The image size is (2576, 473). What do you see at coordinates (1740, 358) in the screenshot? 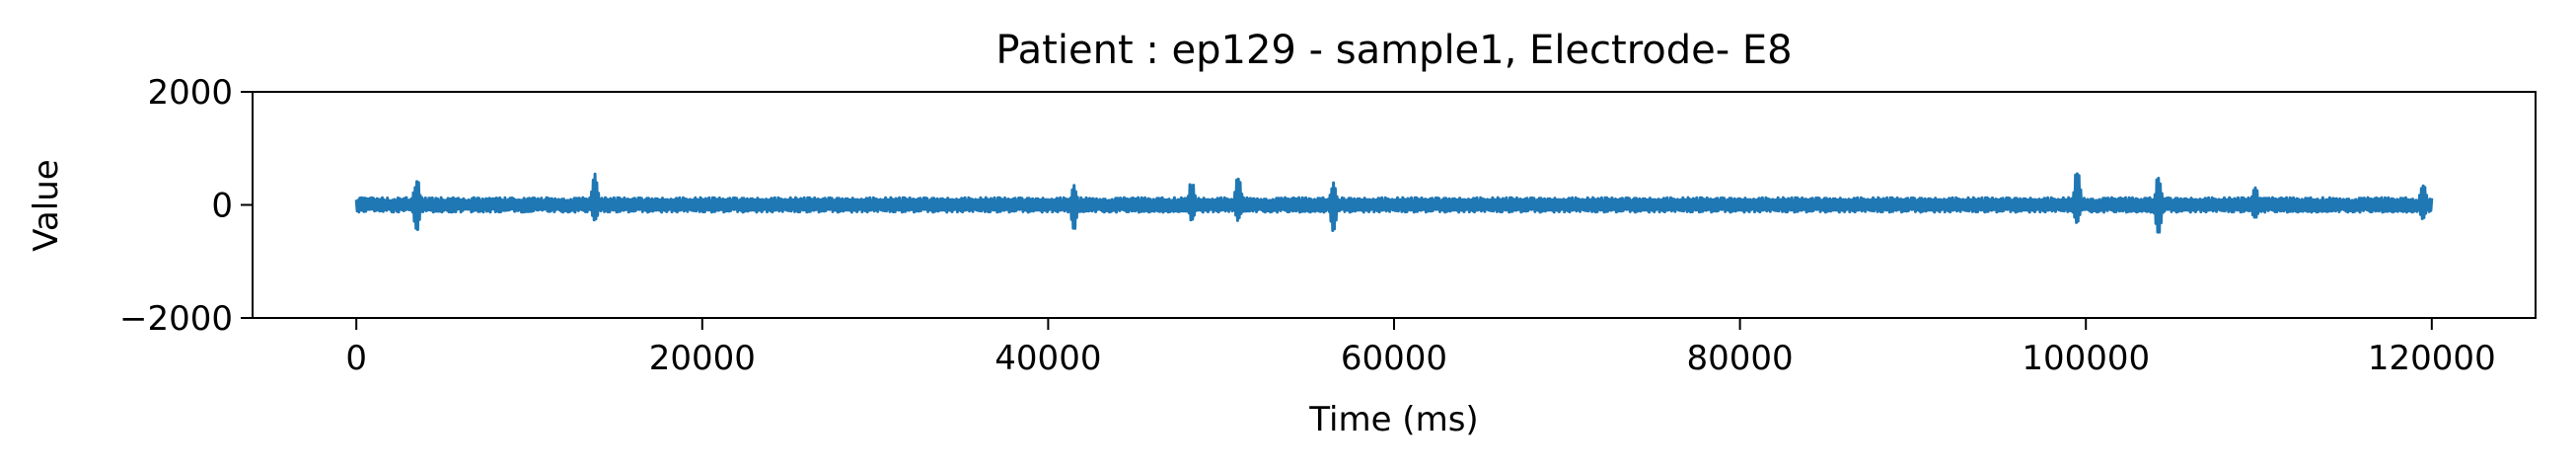
I see `x-tick-label: 80000` at bounding box center [1740, 358].